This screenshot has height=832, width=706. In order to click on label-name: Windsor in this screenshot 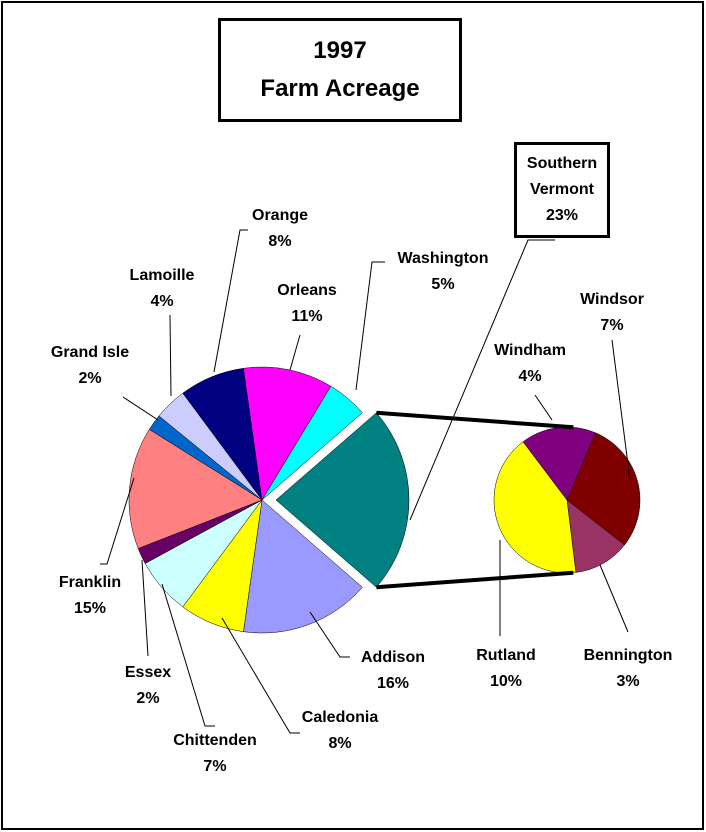, I will do `click(612, 299)`.